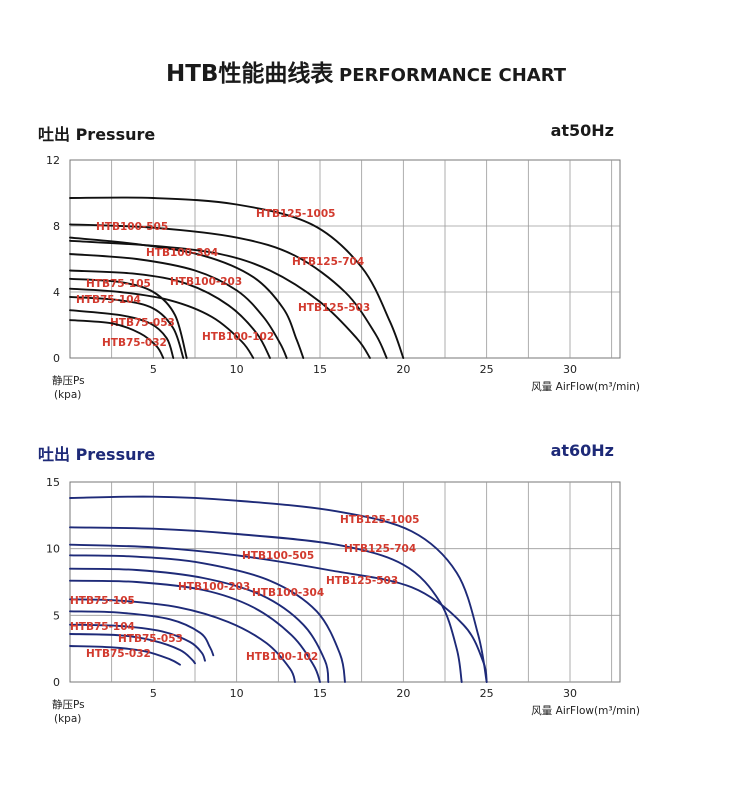 This screenshot has width=732, height=812. Describe the element at coordinates (97, 134) in the screenshot. I see `chart1-title: 吐出 Pressure` at that location.